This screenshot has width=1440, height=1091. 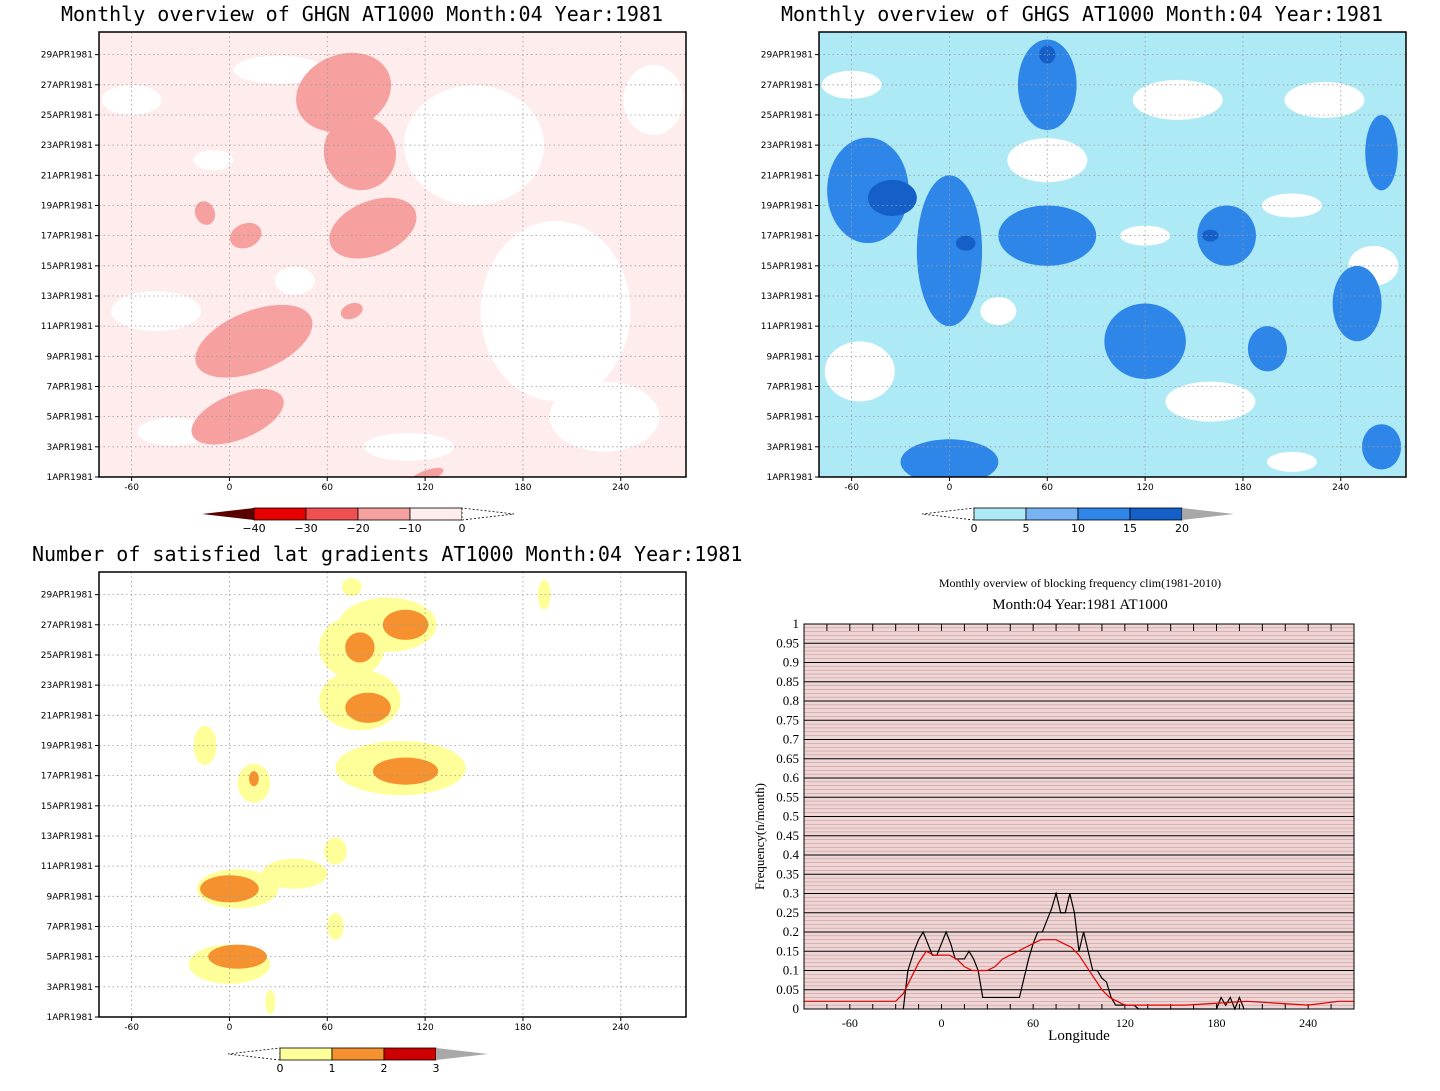 I want to click on colorbar-label: 1, so click(x=332, y=1068).